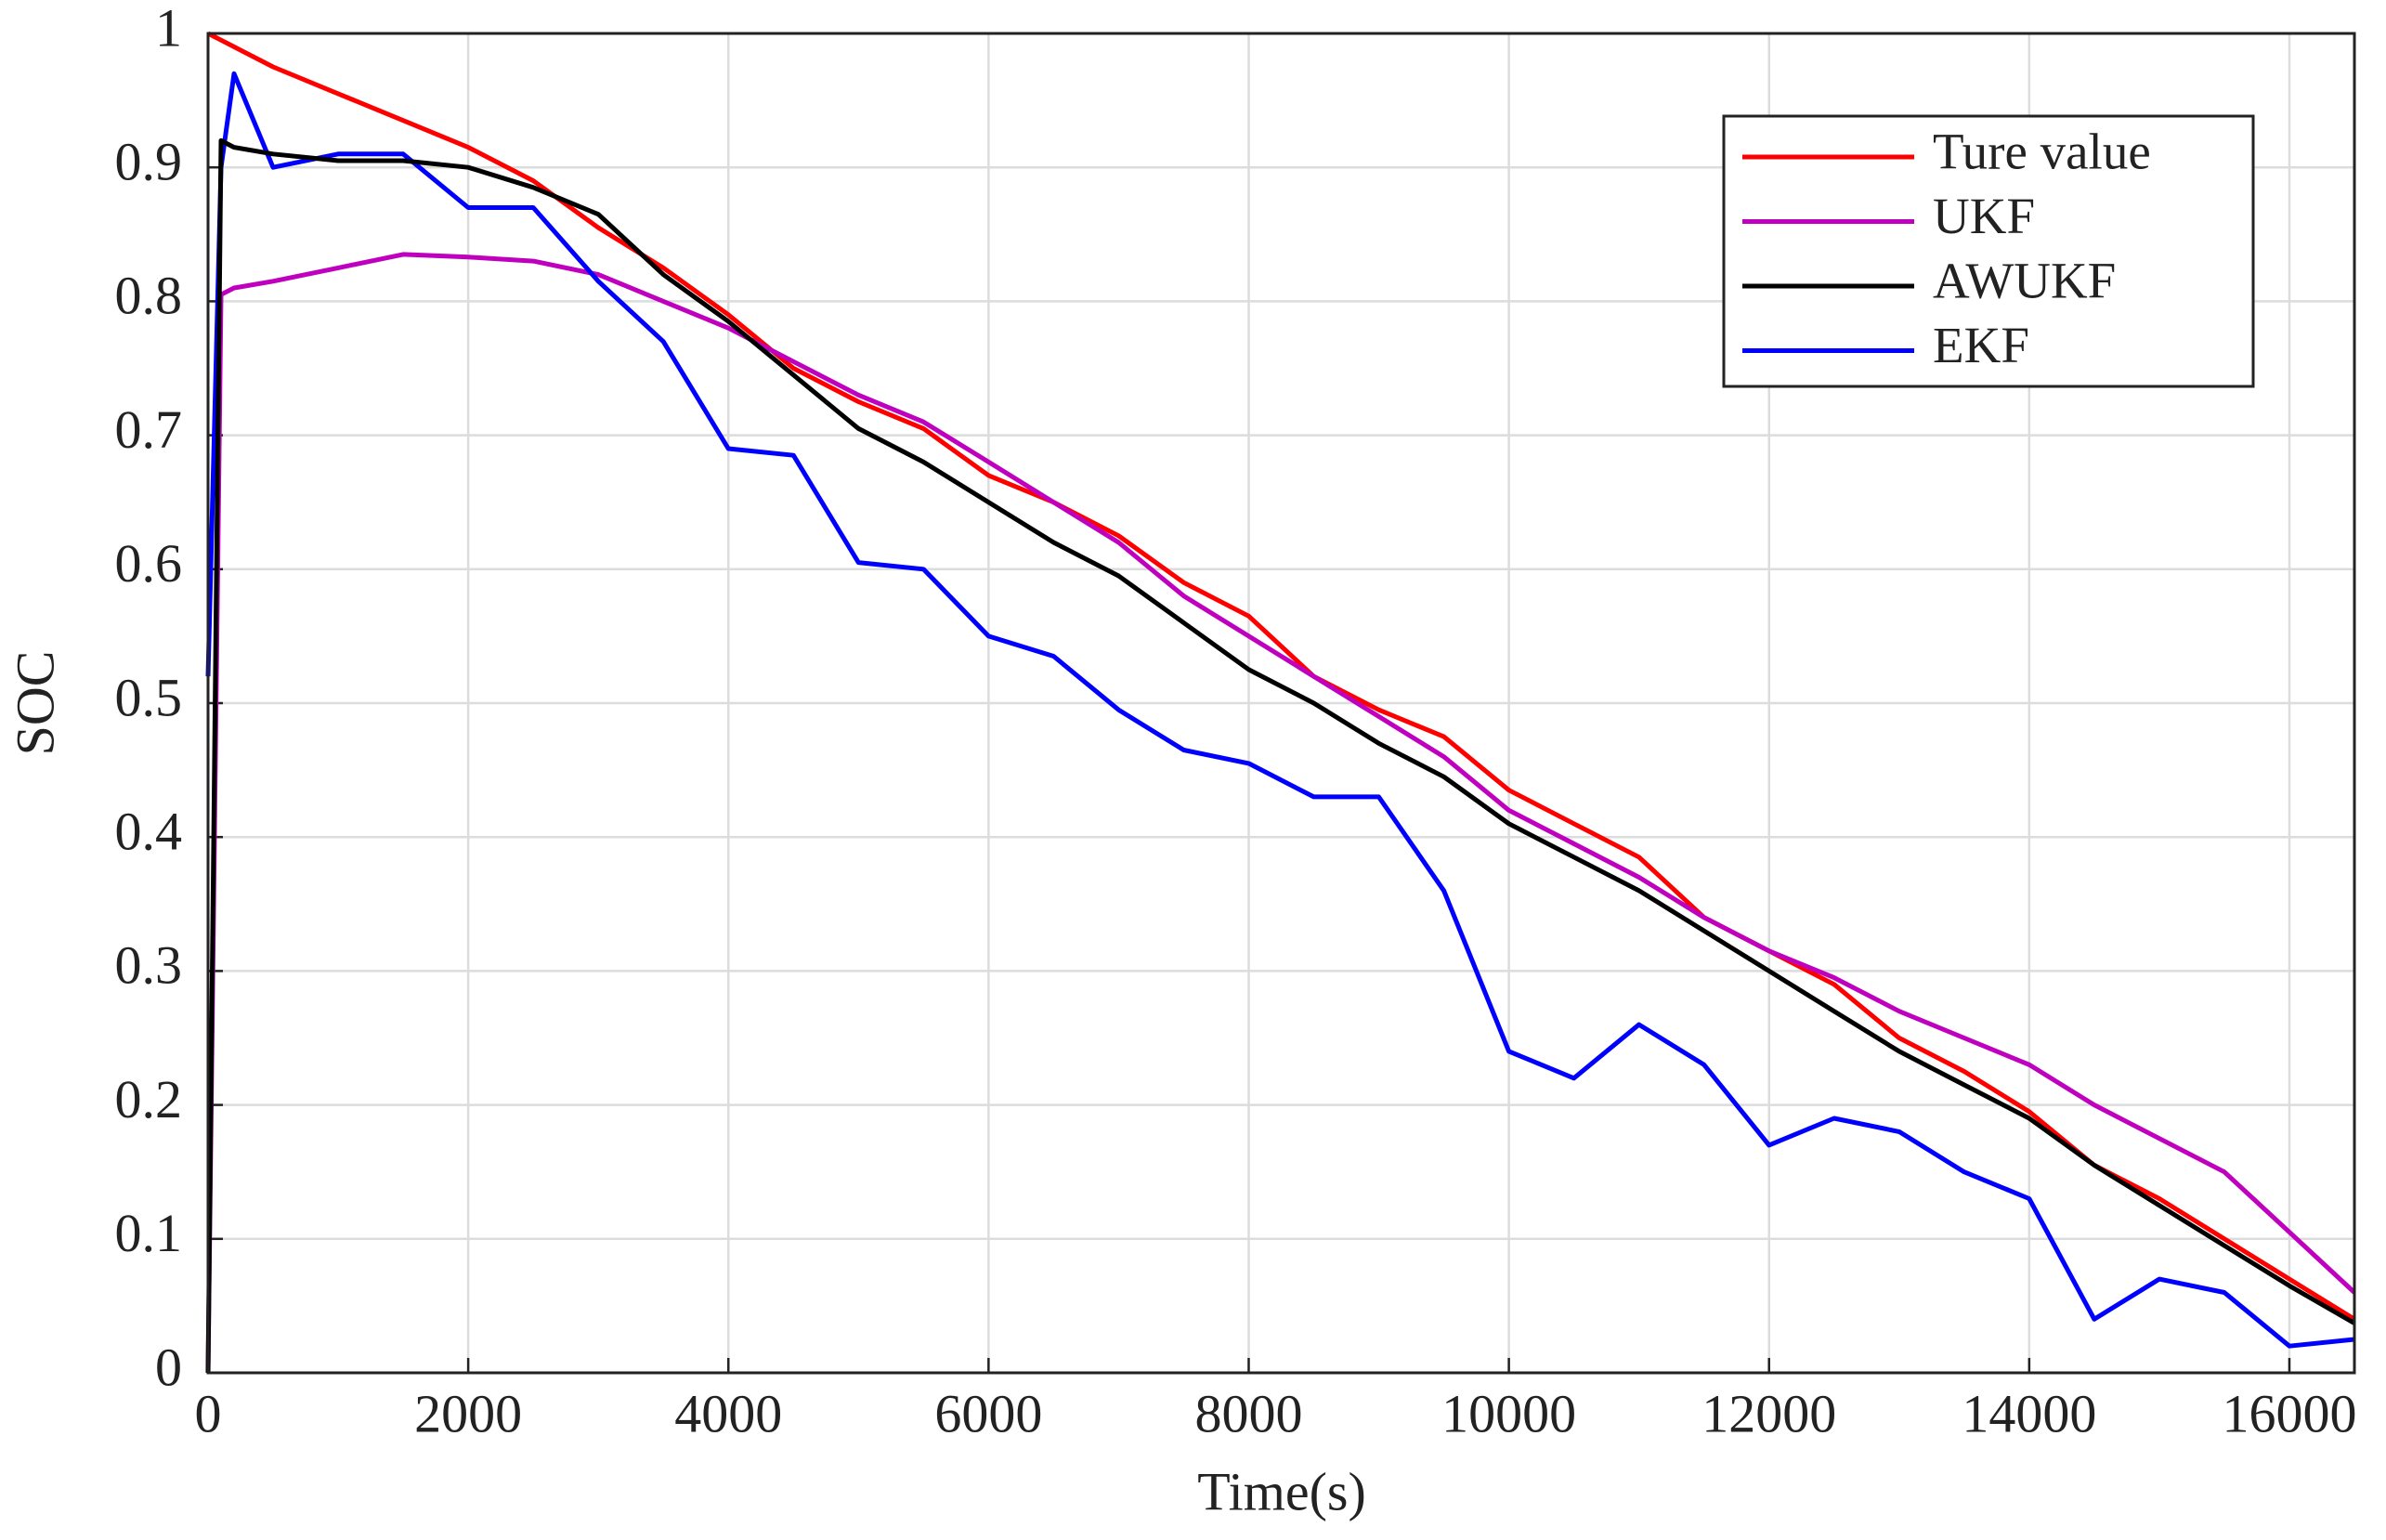  Describe the element at coordinates (1282, 1491) in the screenshot. I see `x-axis-label: Time(s)` at that location.